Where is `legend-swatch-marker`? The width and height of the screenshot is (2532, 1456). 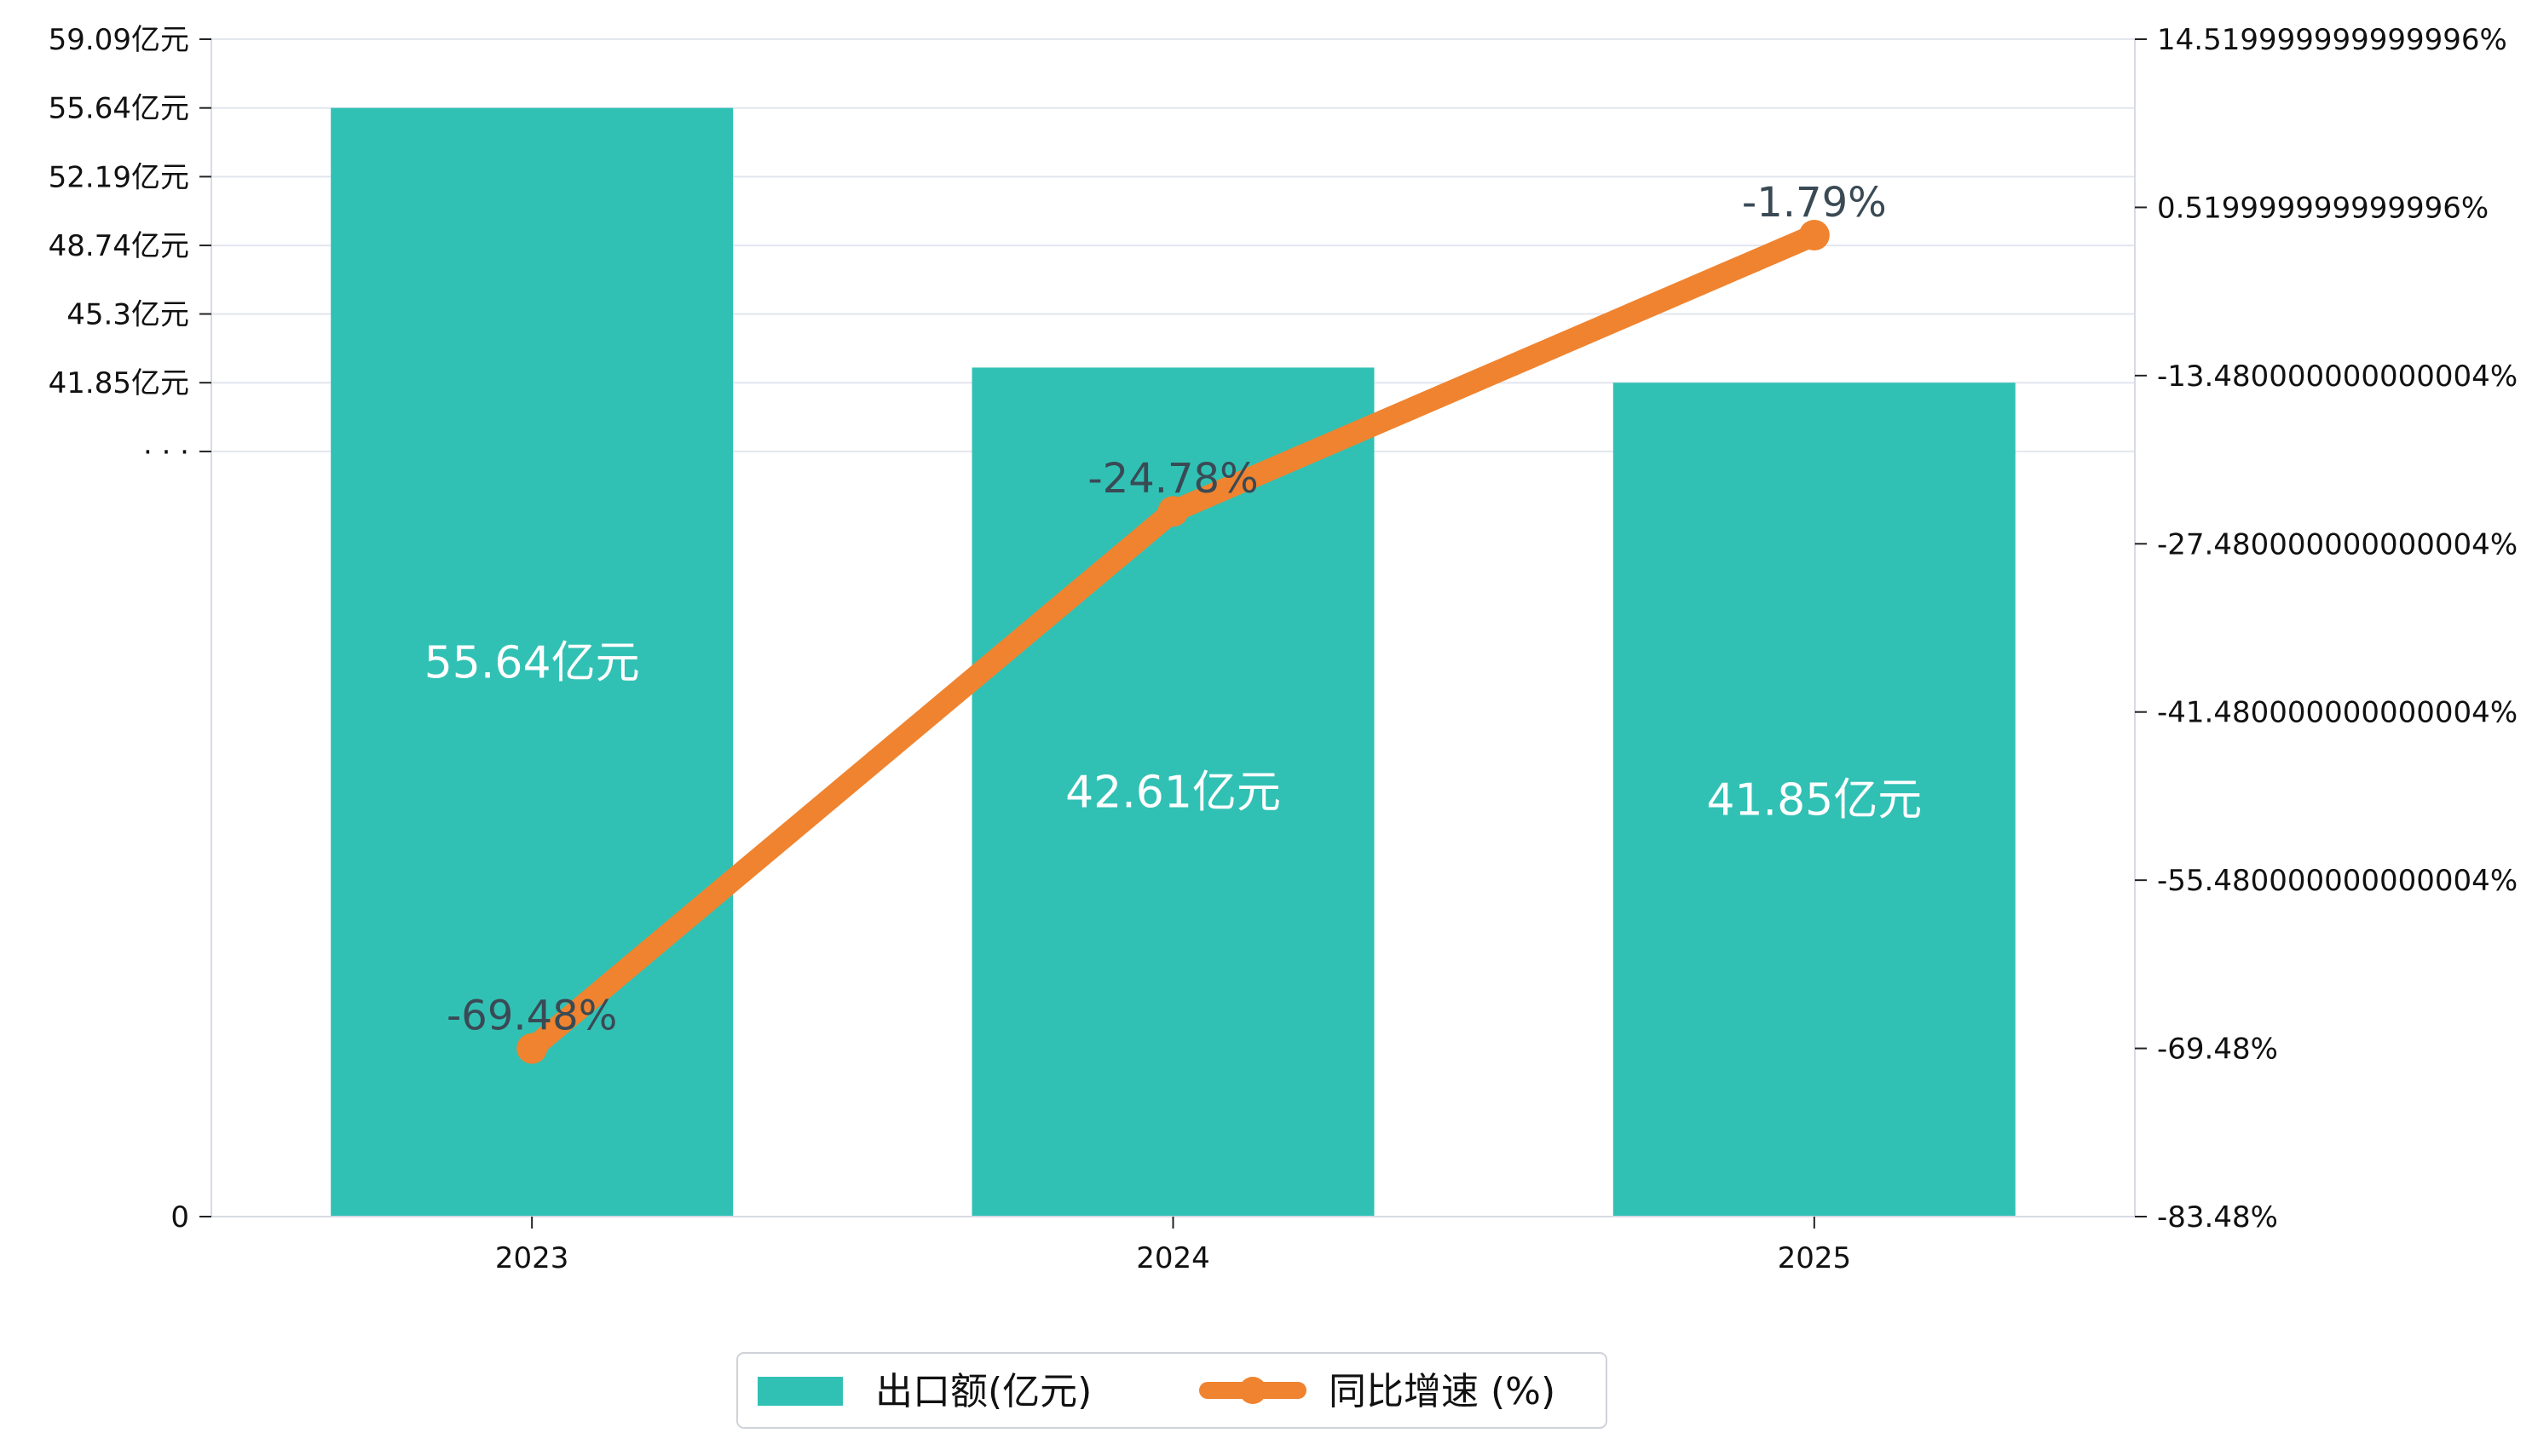
legend-swatch-marker is located at coordinates (1253, 1391).